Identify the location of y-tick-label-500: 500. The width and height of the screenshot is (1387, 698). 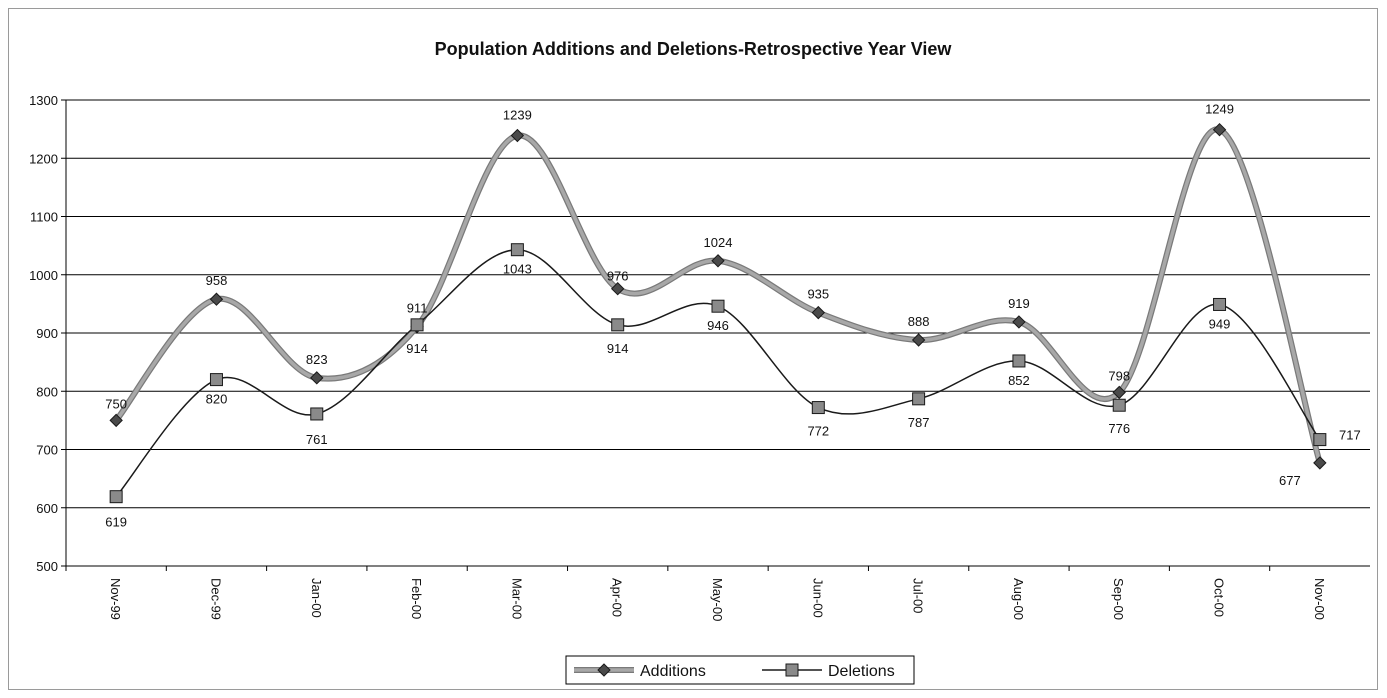
(47, 566).